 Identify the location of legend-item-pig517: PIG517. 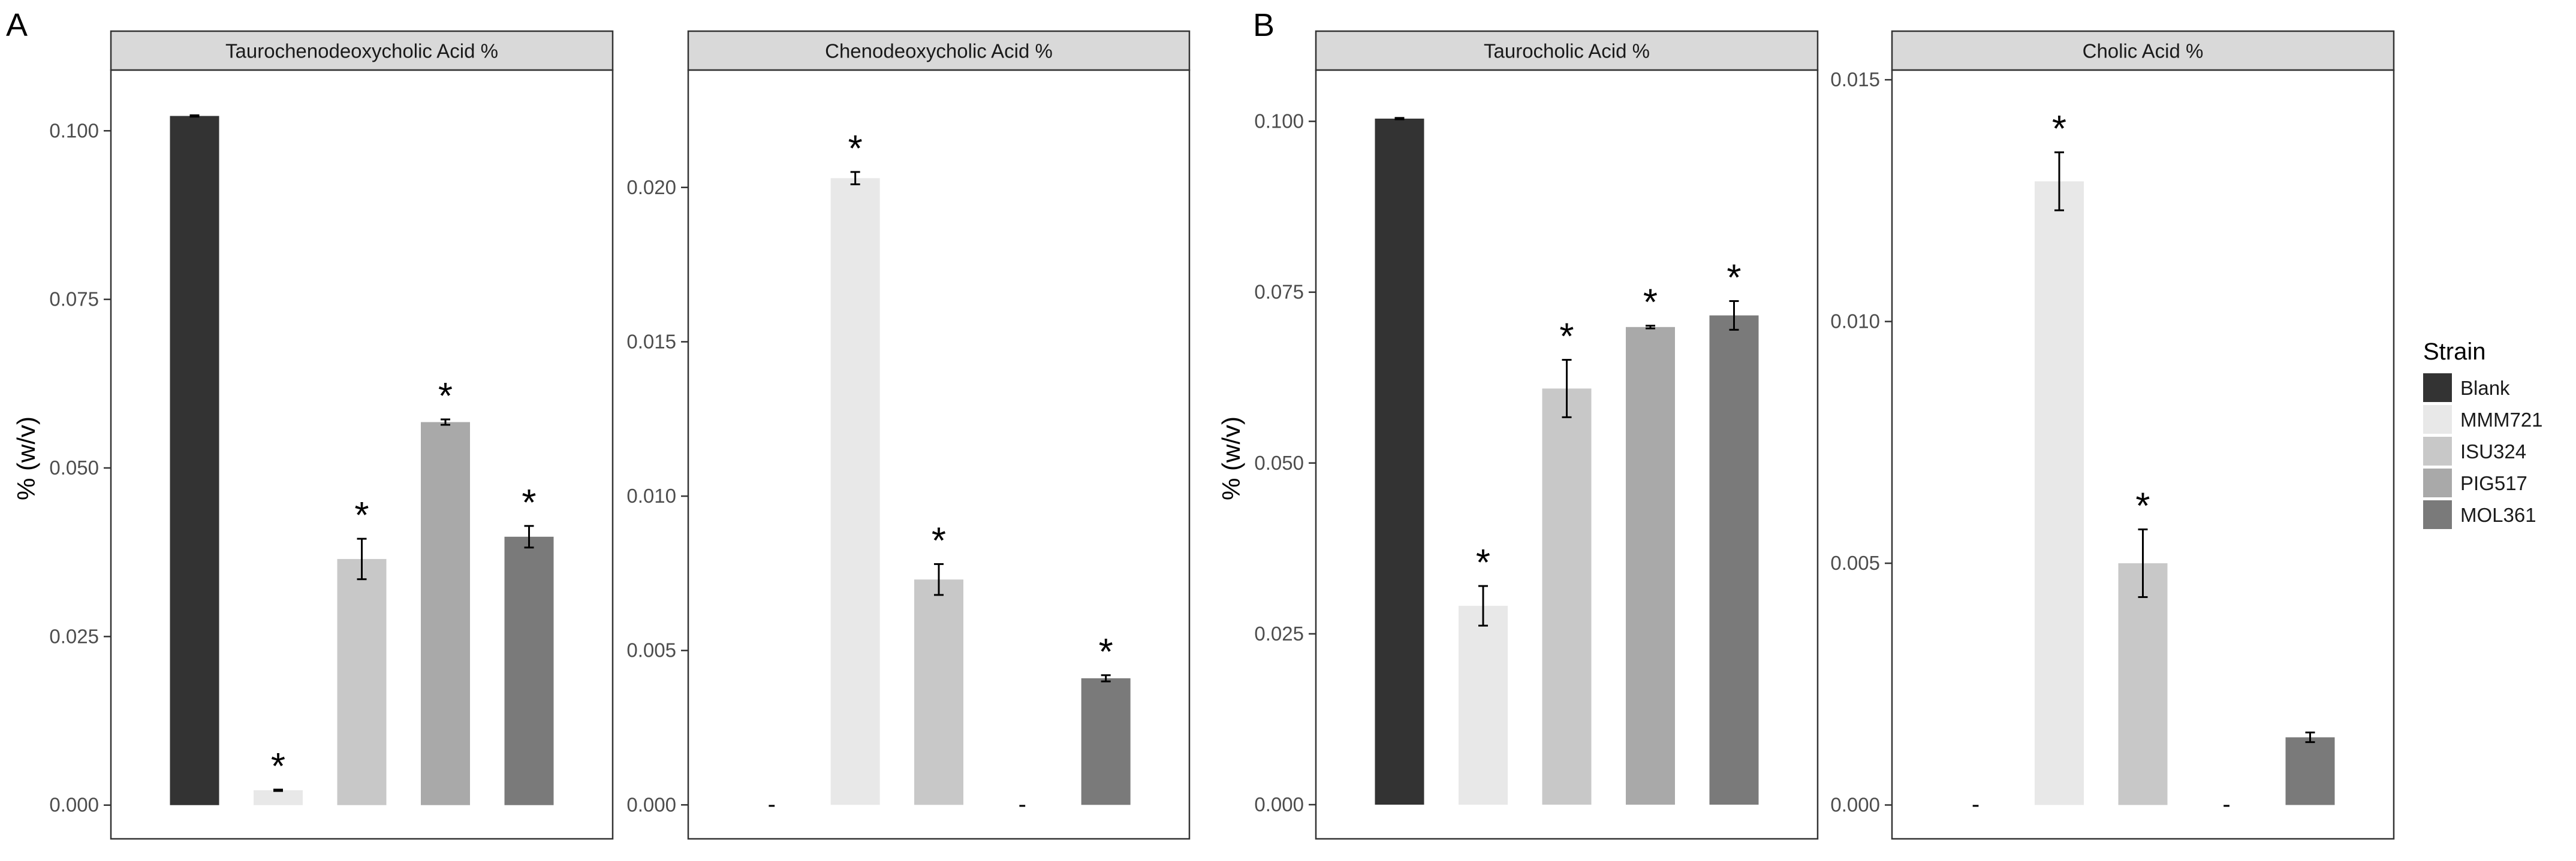
(2475, 483).